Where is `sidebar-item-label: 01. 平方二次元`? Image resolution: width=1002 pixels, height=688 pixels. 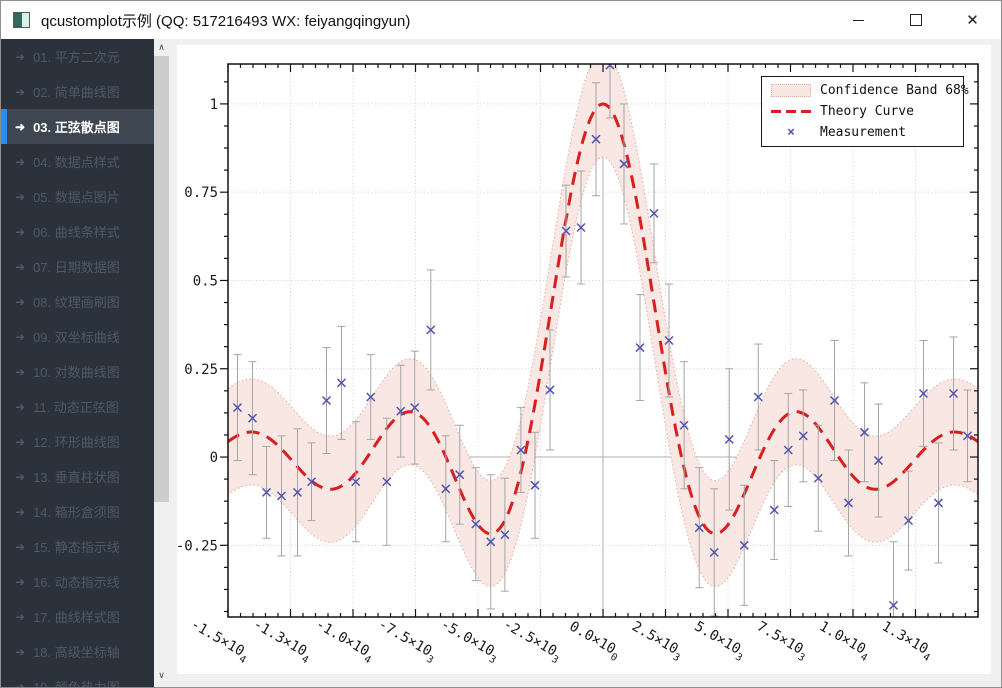 sidebar-item-label: 01. 平方二次元 is located at coordinates (76, 57).